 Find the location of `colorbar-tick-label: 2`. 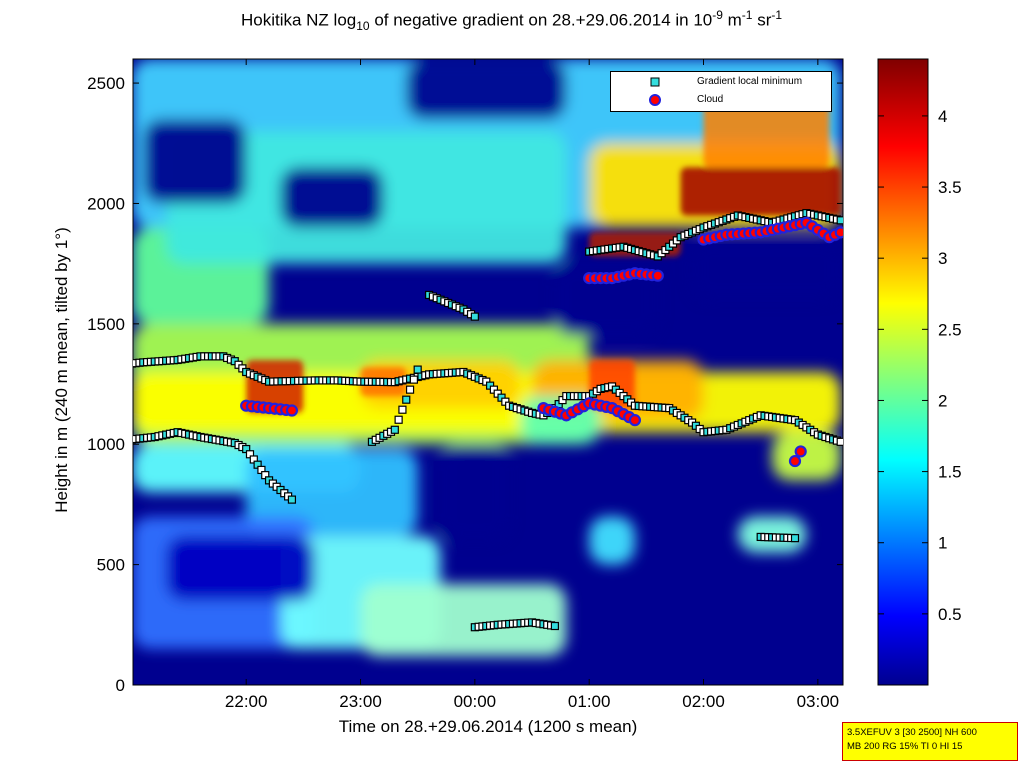

colorbar-tick-label: 2 is located at coordinates (942, 400).